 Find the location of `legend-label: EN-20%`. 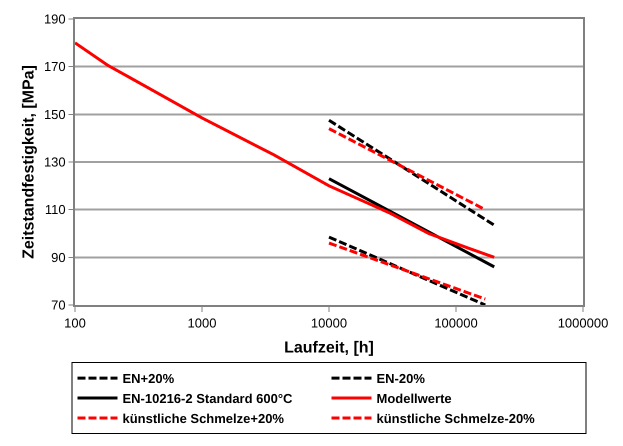

legend-label: EN-20% is located at coordinates (401, 378).